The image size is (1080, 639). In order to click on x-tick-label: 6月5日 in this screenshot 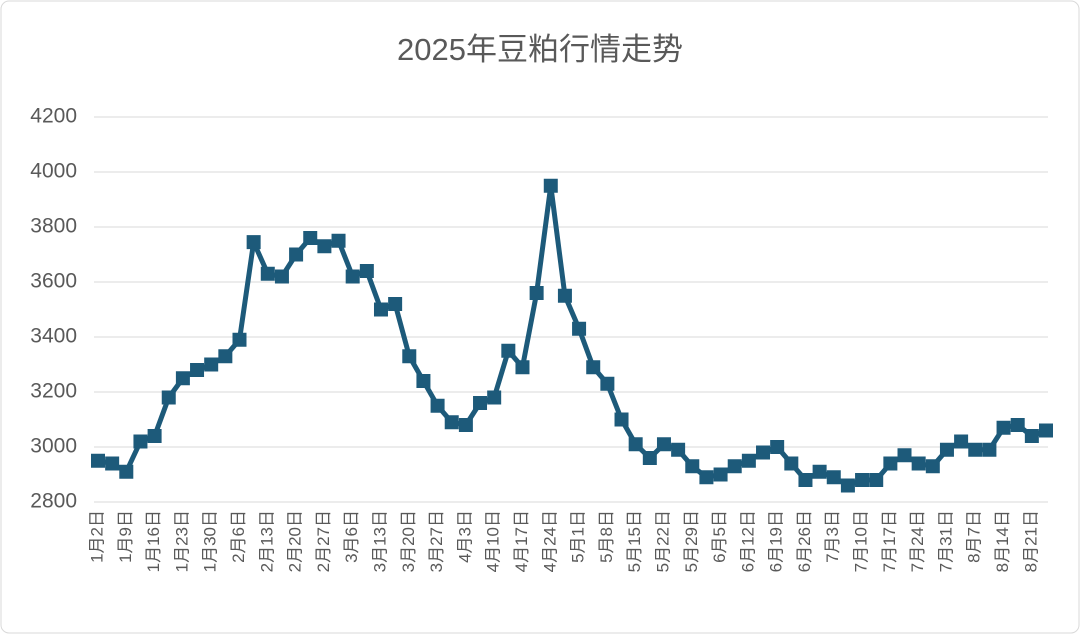, I will do `click(719, 536)`.